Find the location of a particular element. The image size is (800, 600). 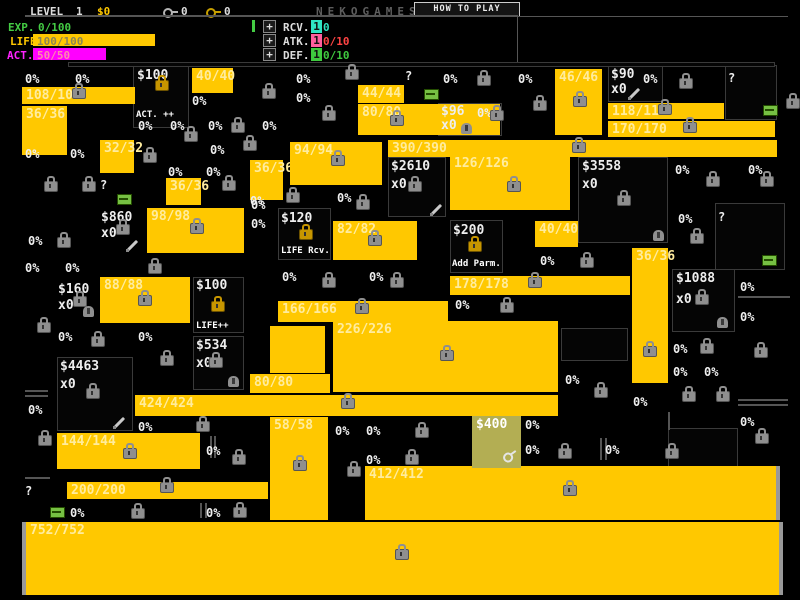

silver-key-icon is located at coordinates (170, 12).